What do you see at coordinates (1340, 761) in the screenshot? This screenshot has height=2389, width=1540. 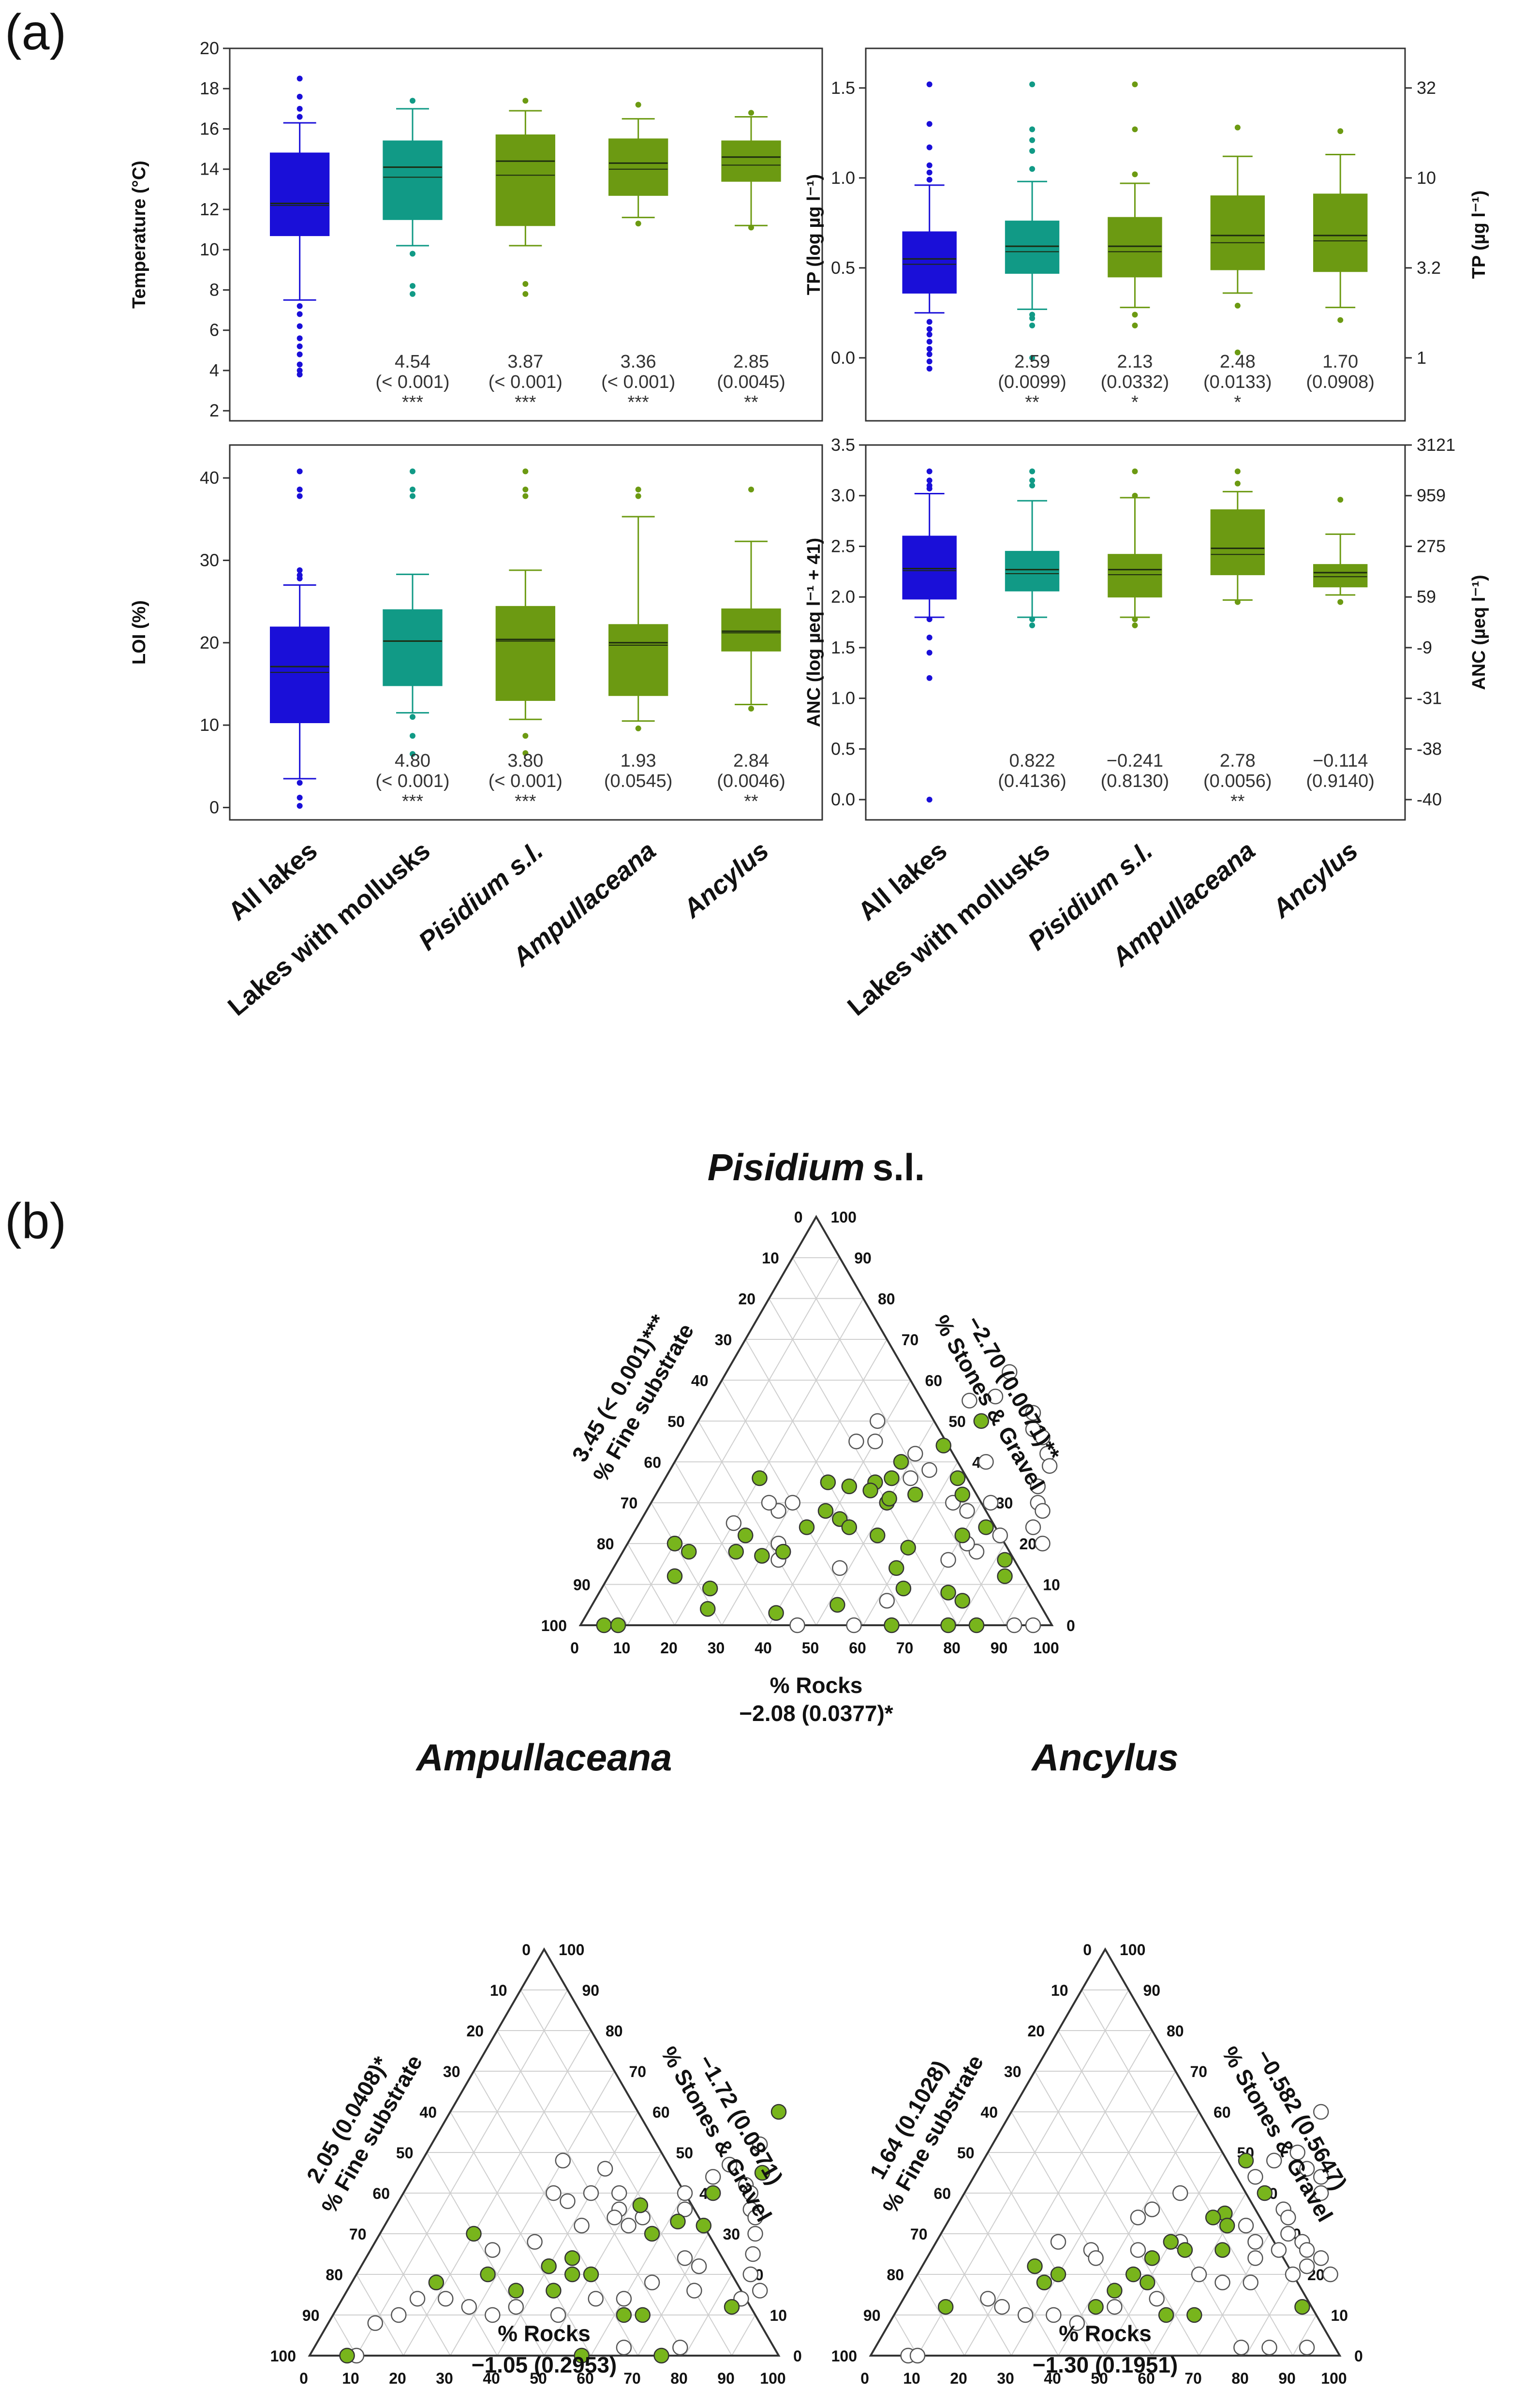 I see `stat-value: −0.114` at bounding box center [1340, 761].